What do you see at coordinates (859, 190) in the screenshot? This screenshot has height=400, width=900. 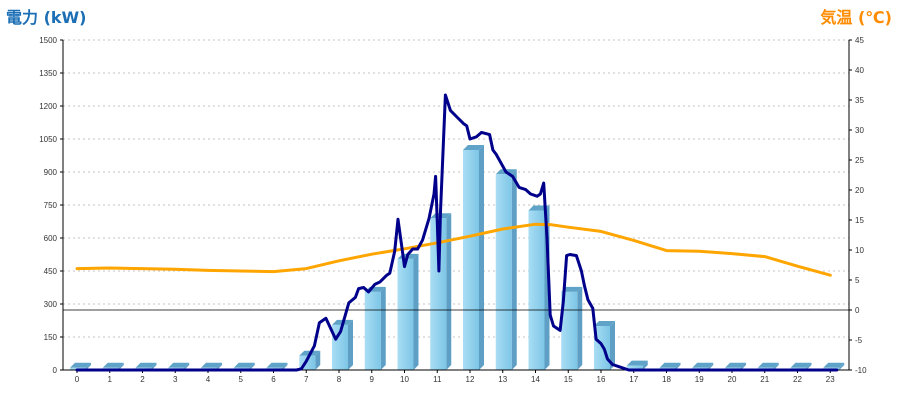 I see `right-tick-label: 20` at bounding box center [859, 190].